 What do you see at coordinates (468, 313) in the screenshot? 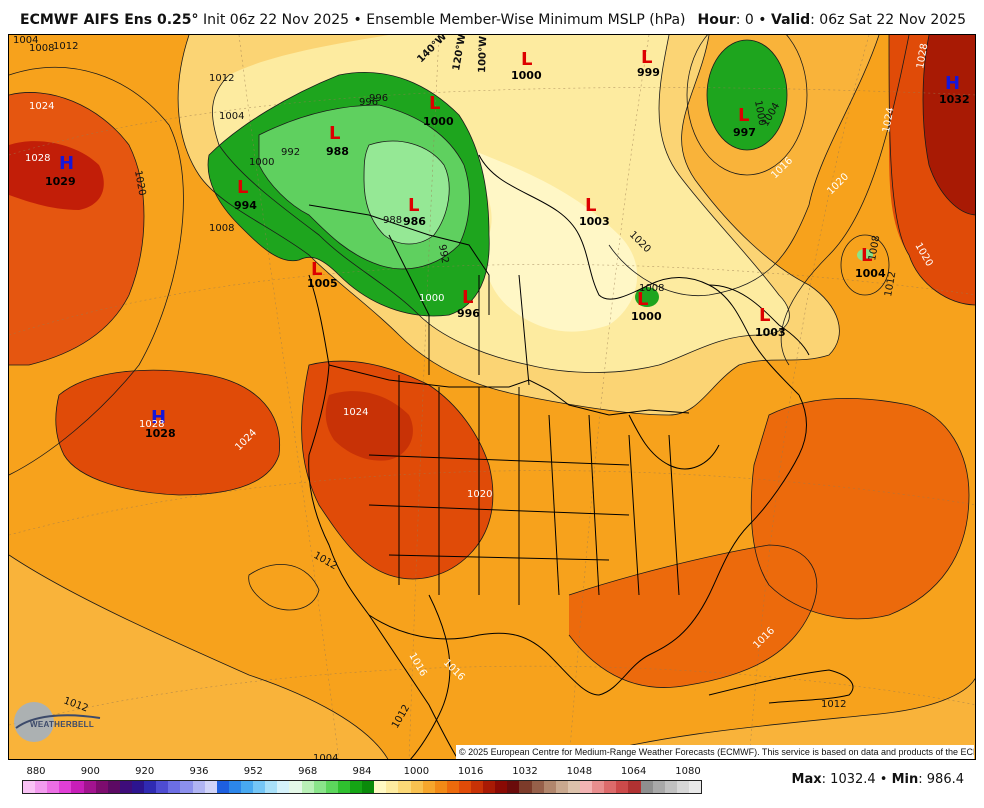
I see `center-value: 996` at bounding box center [468, 313].